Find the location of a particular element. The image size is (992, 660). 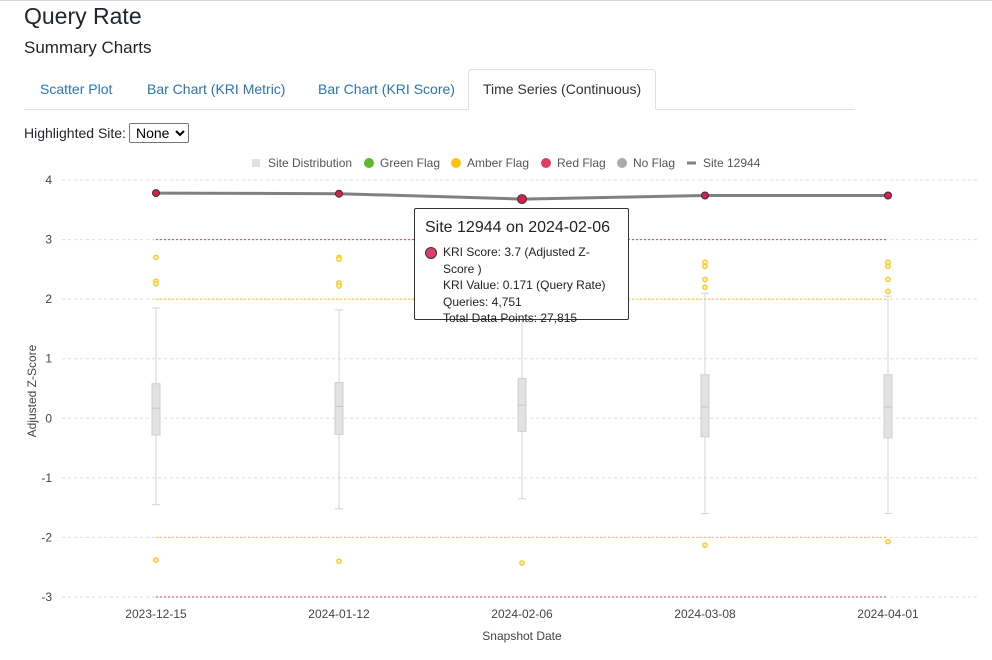

y-tick-label: 0 is located at coordinates (48, 418).